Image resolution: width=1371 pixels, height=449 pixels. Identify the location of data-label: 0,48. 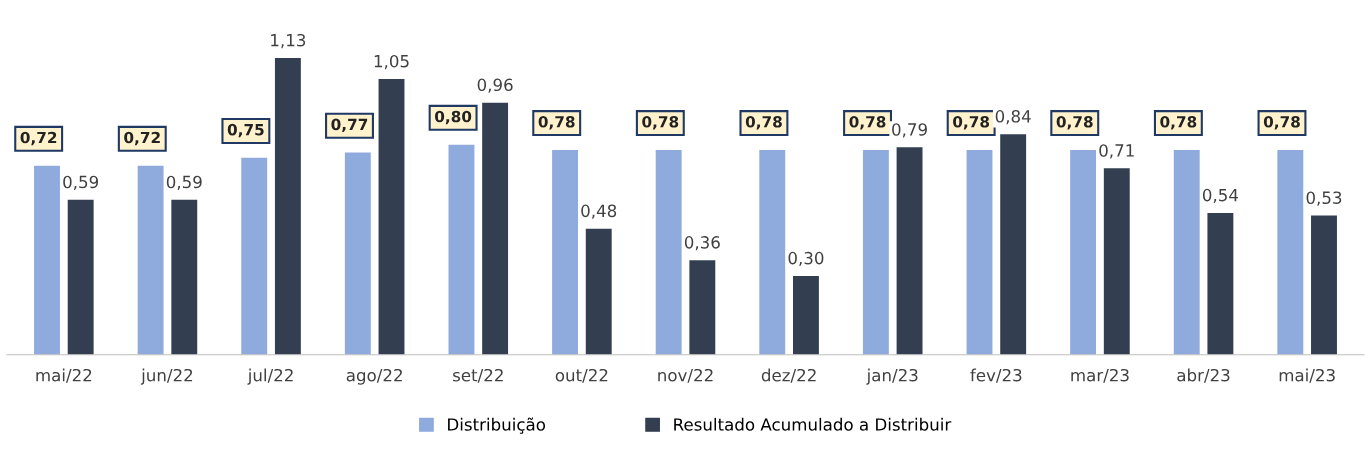
(599, 211).